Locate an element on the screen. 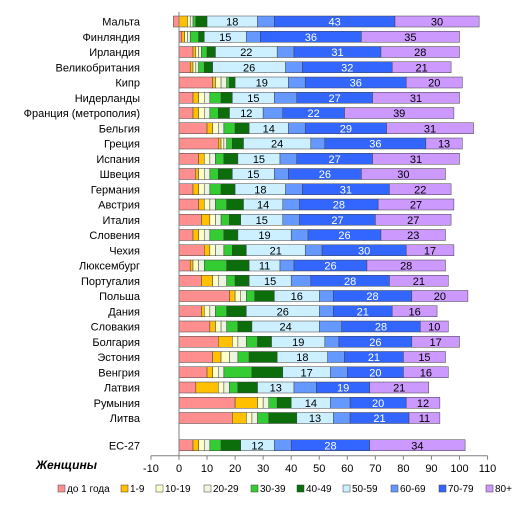 This screenshot has height=516, width=515. legend-item: 60-69 is located at coordinates (408, 489).